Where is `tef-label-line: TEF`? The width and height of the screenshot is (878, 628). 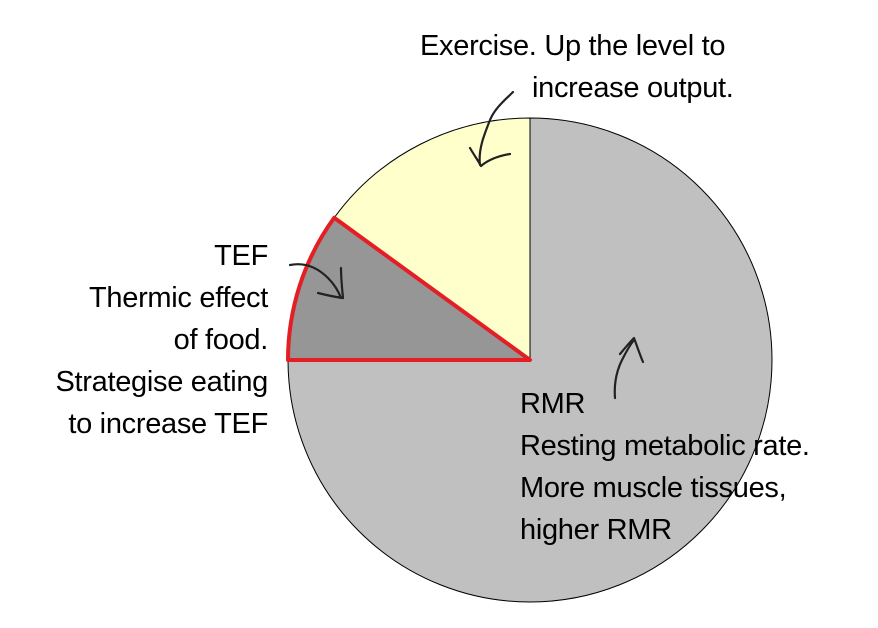 tef-label-line: TEF is located at coordinates (241, 256).